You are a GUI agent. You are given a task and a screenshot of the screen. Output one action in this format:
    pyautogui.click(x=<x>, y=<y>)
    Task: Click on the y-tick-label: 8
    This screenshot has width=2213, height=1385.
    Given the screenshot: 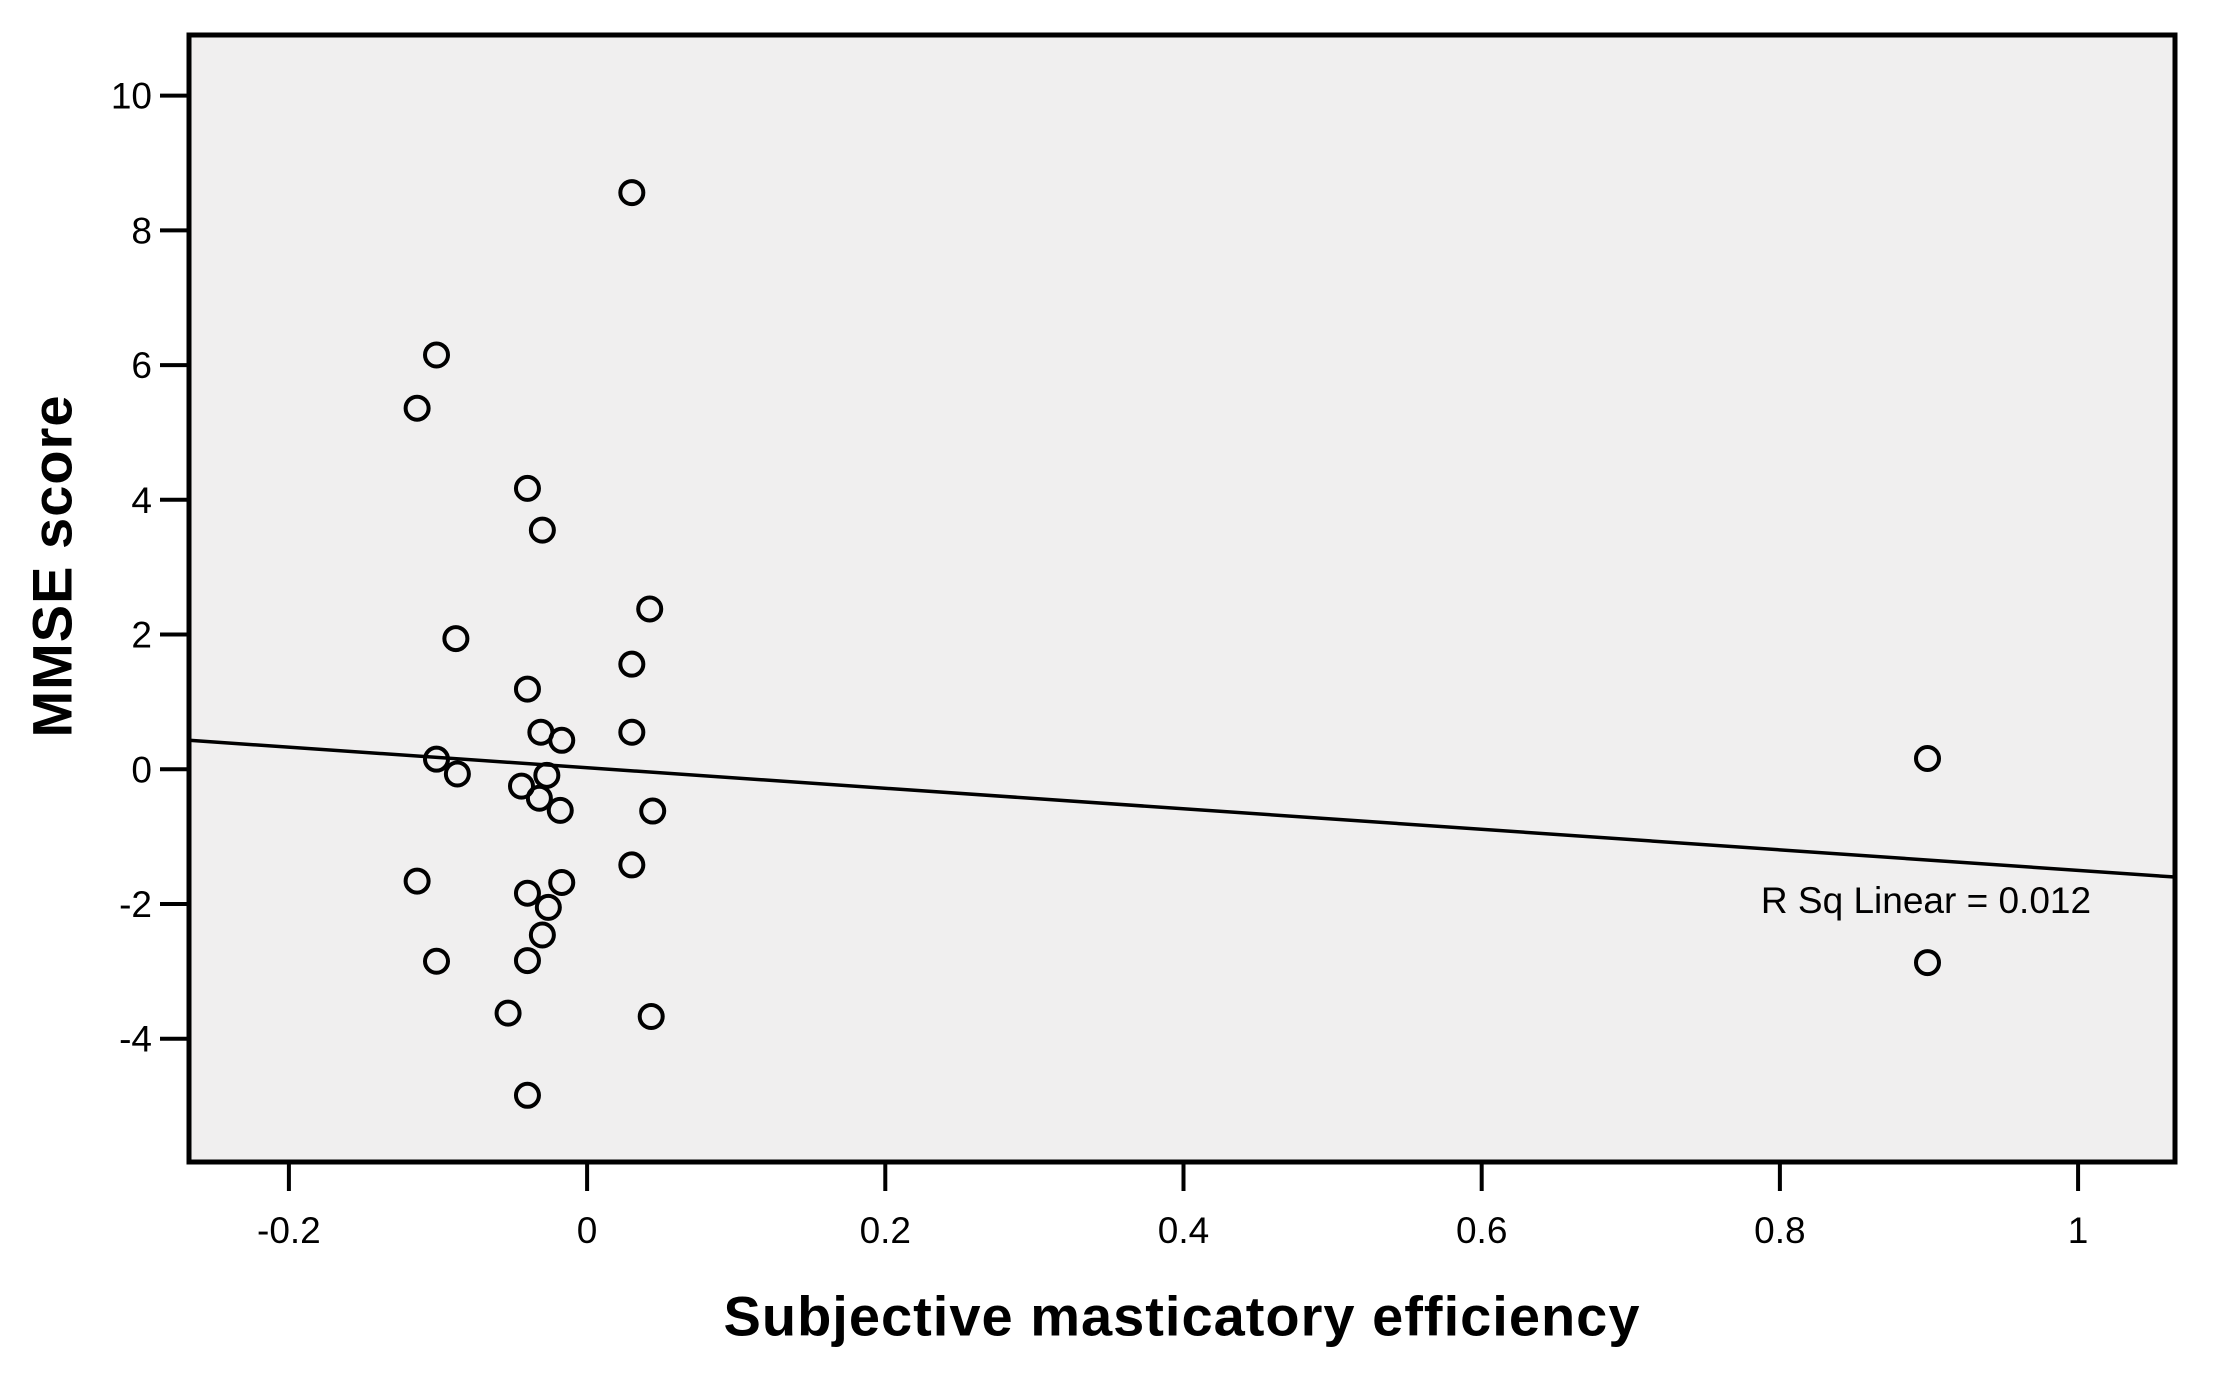 What is the action you would take?
    pyautogui.click(x=141, y=230)
    